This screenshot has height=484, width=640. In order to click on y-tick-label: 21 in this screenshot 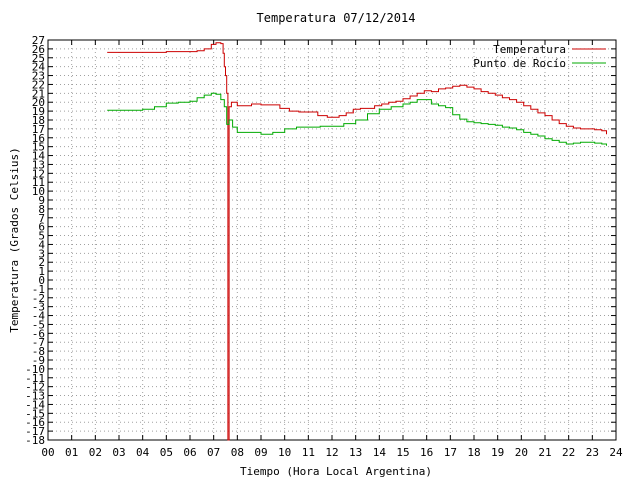, I will do `click(38, 93)`.